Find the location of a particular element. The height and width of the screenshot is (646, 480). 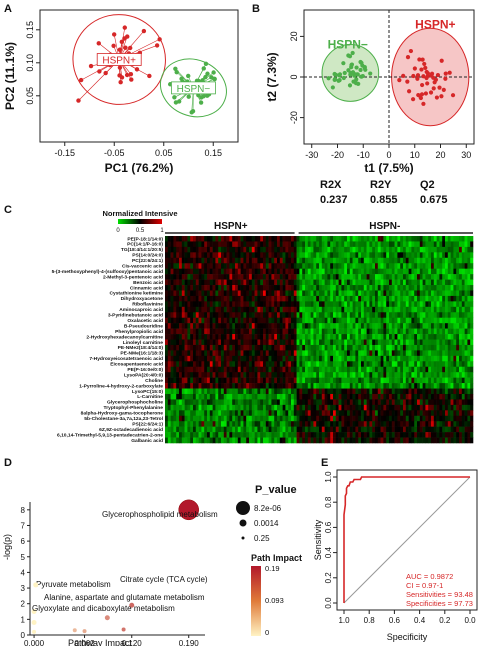

pathway-point is located at coordinates (132, 605).